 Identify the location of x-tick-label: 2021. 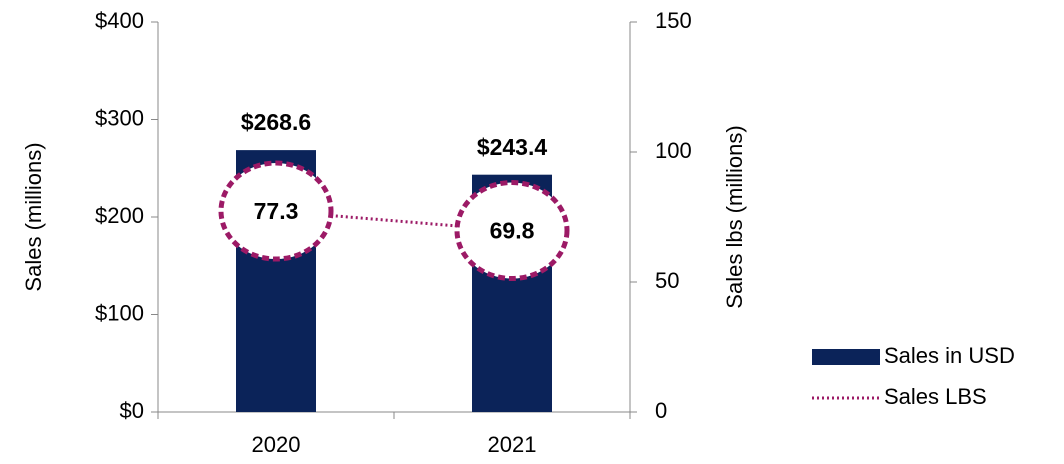
(512, 444).